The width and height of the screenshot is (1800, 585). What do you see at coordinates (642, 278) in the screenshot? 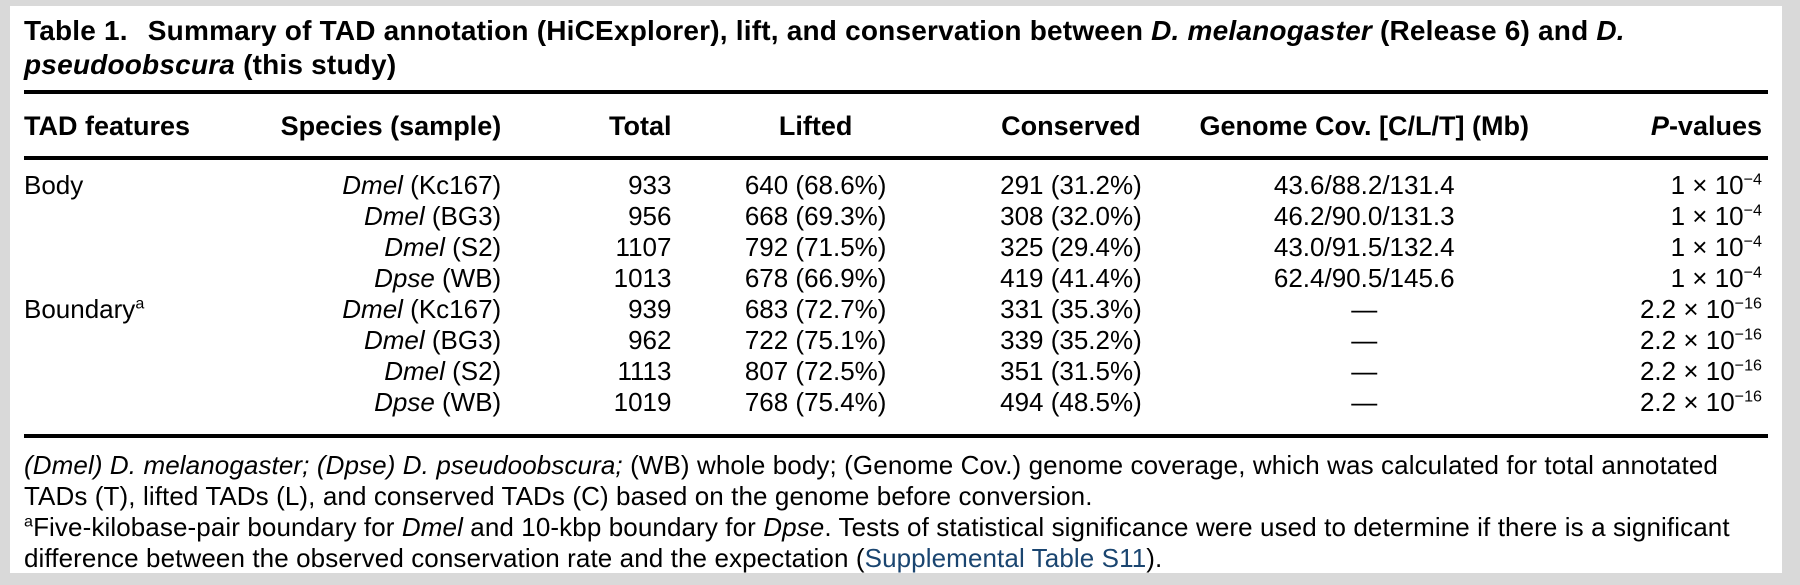
I see `cell-total: 1013` at bounding box center [642, 278].